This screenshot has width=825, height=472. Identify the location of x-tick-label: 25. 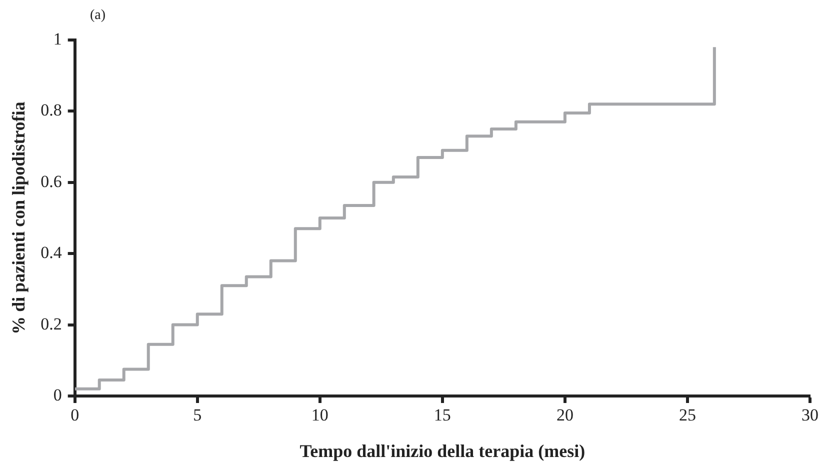
(687, 415).